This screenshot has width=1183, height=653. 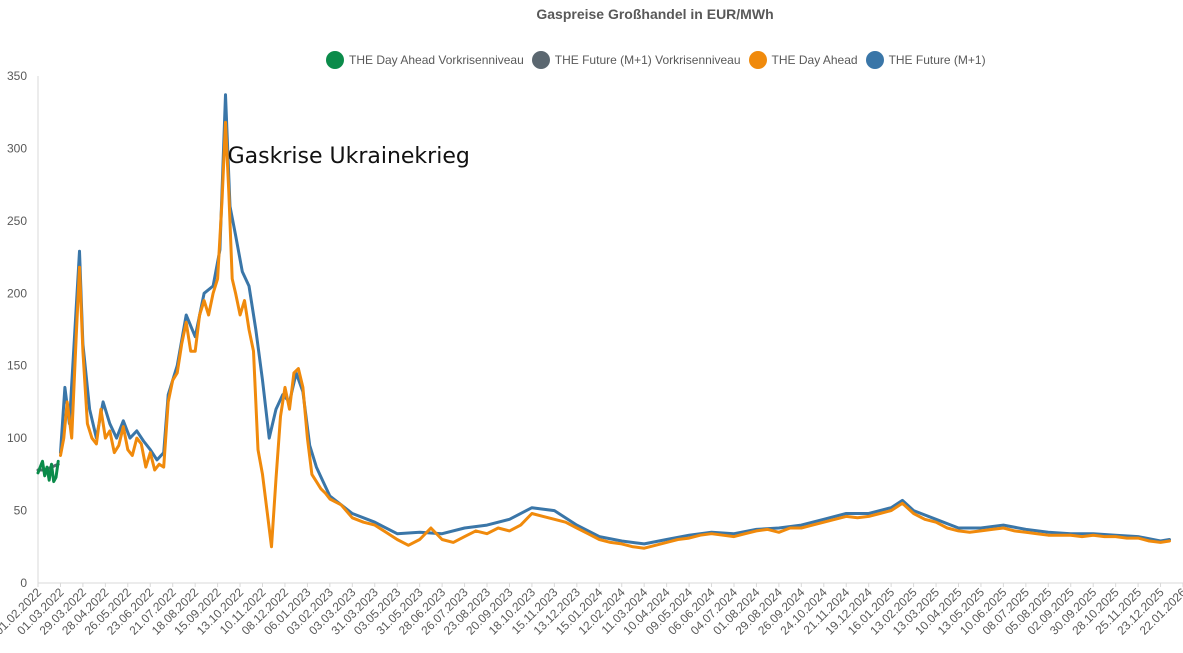 What do you see at coordinates (17, 438) in the screenshot?
I see `y-tick-label: 100` at bounding box center [17, 438].